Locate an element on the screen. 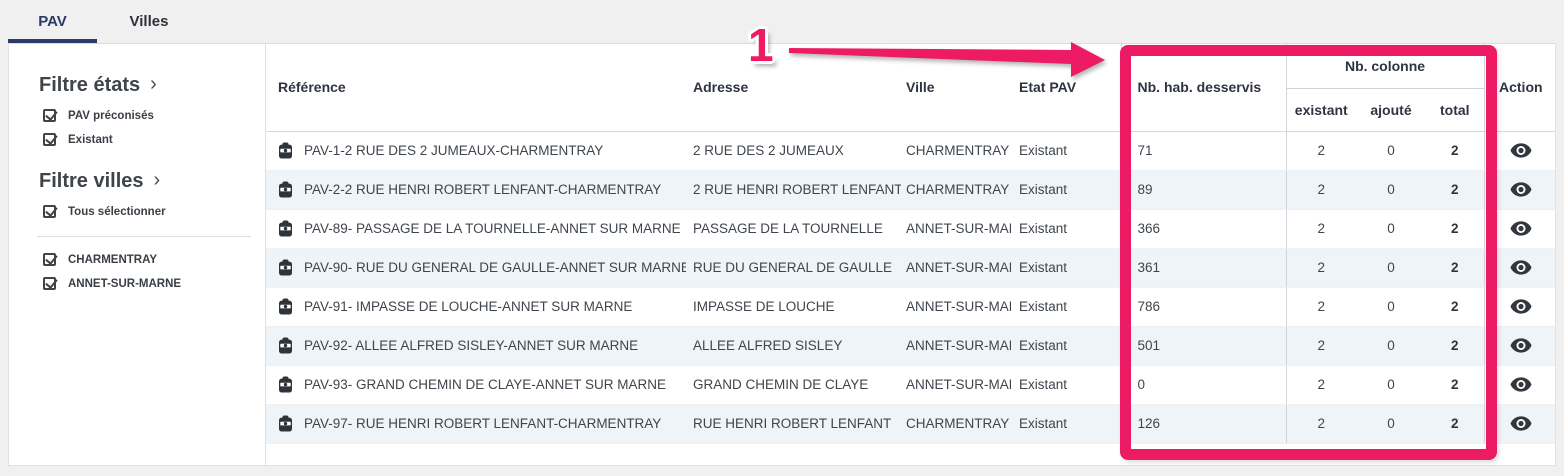 Image resolution: width=1564 pixels, height=476 pixels. nb-hab-desservis-cell: 89 is located at coordinates (1203, 190).